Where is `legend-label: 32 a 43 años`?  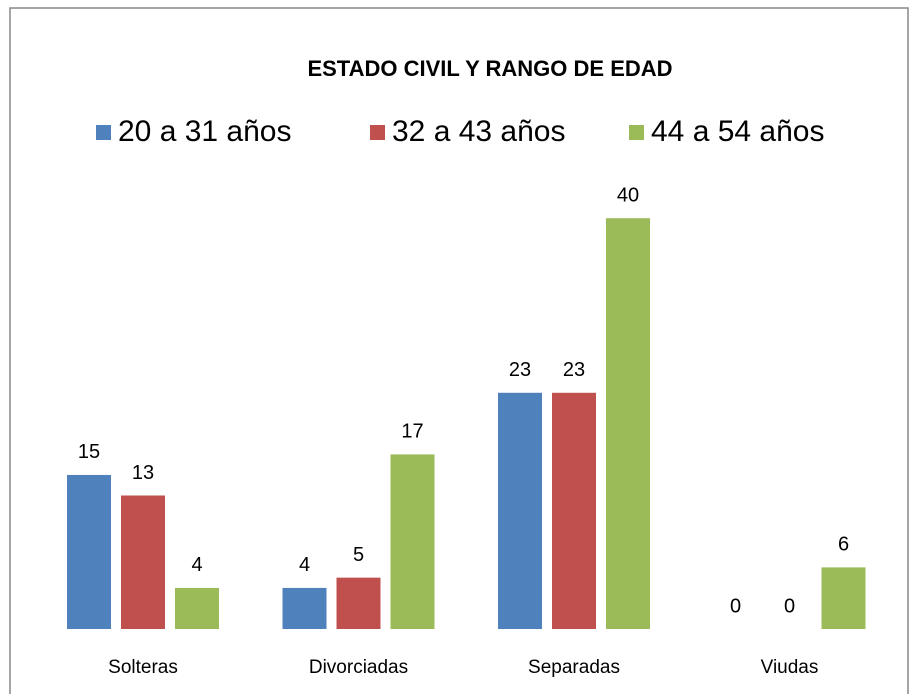
legend-label: 32 a 43 años is located at coordinates (478, 131).